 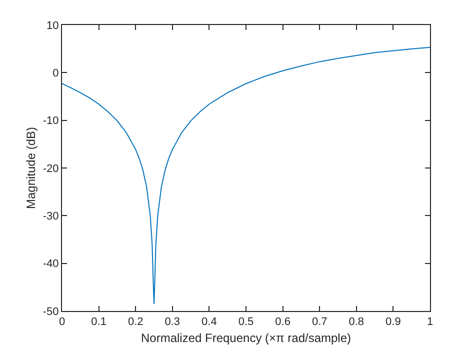 What do you see at coordinates (430, 322) in the screenshot?
I see `x-tick-label: 1` at bounding box center [430, 322].